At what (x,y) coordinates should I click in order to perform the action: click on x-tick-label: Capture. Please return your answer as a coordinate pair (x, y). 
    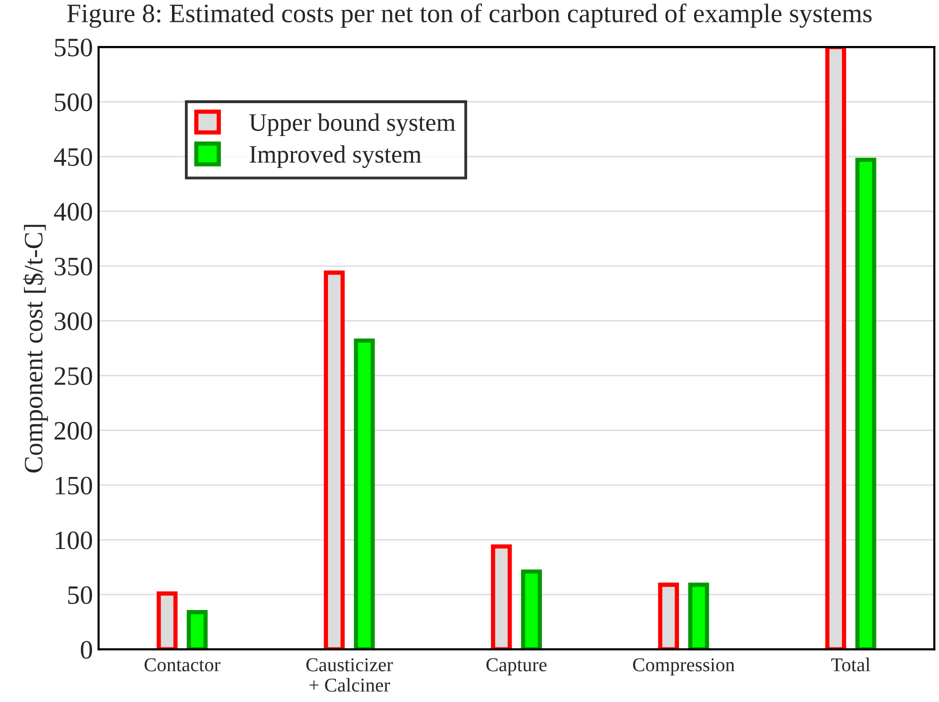
    Looking at the image, I should click on (516, 667).